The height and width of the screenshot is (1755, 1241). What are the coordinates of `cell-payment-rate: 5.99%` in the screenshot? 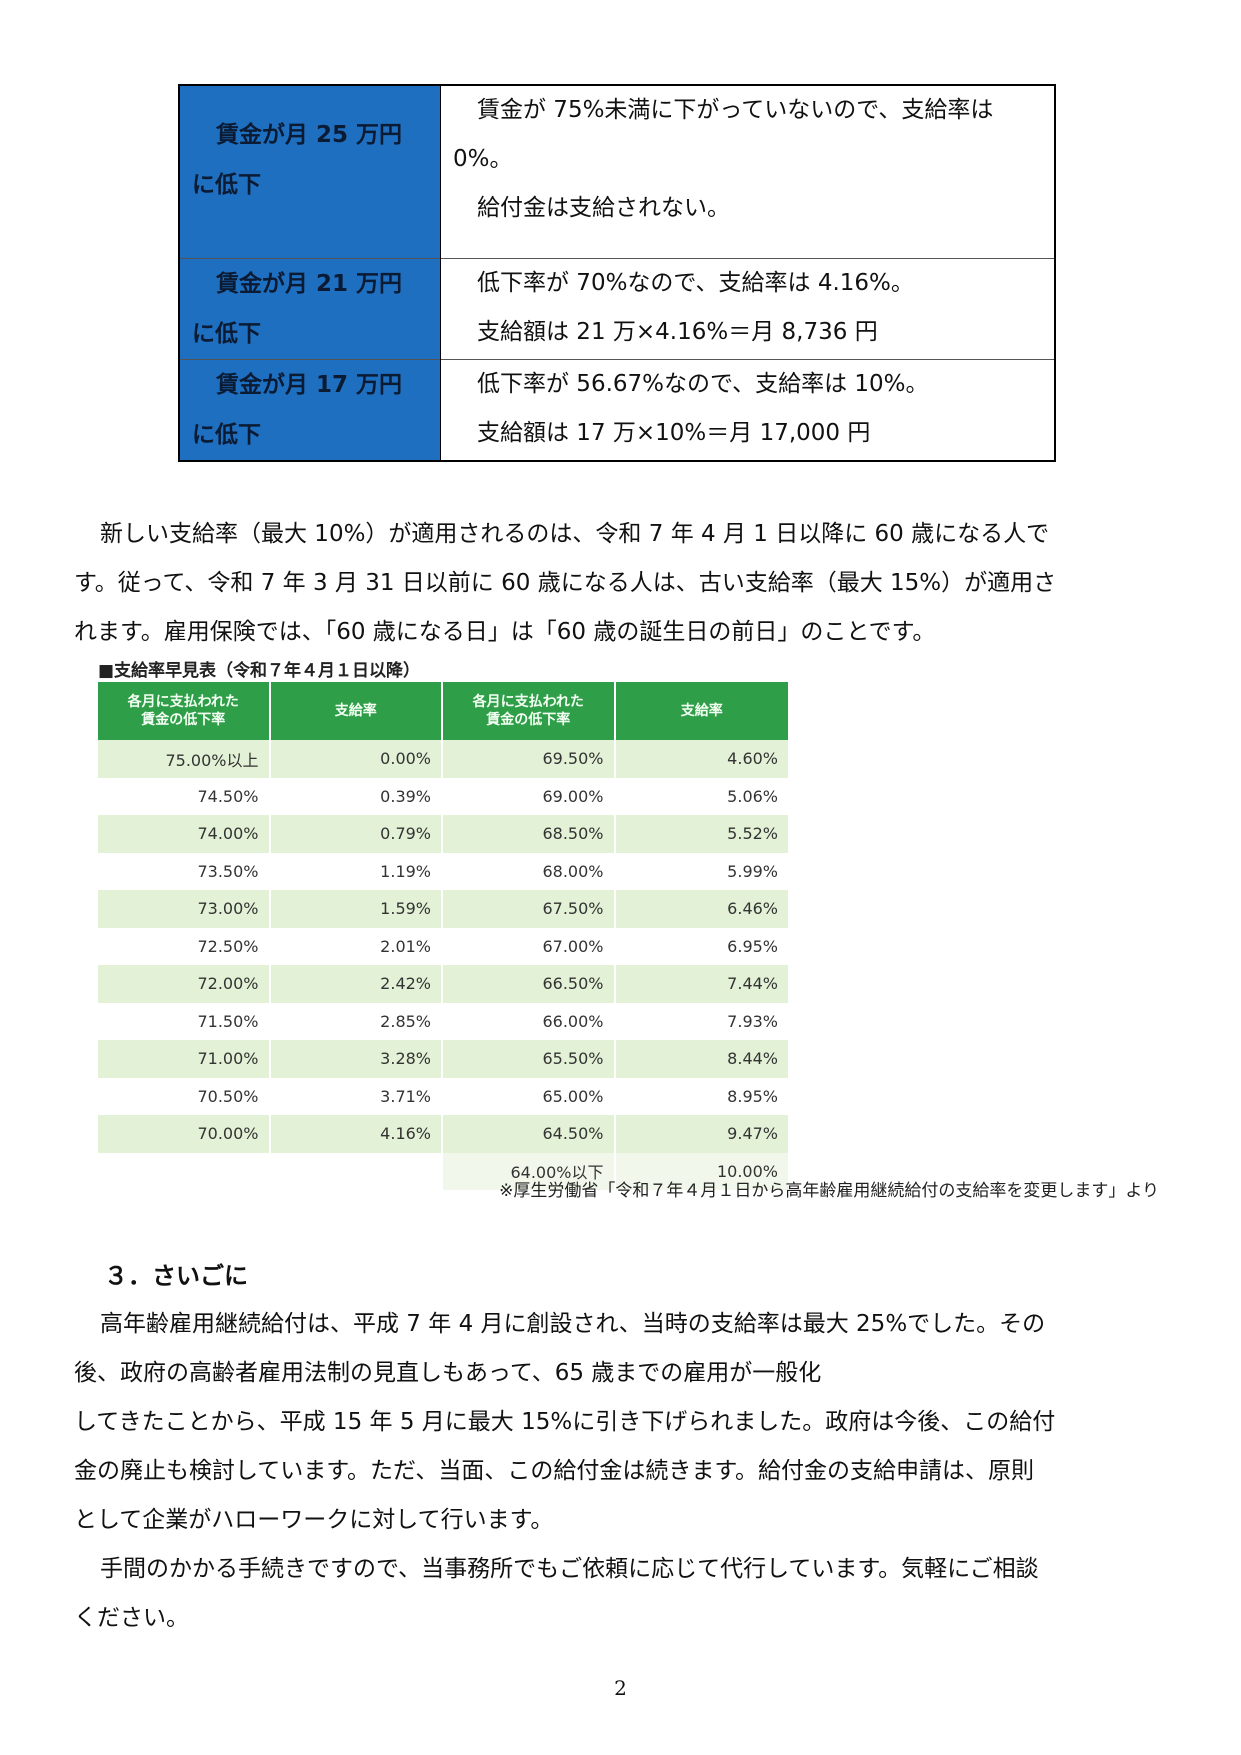 It's located at (701, 871).